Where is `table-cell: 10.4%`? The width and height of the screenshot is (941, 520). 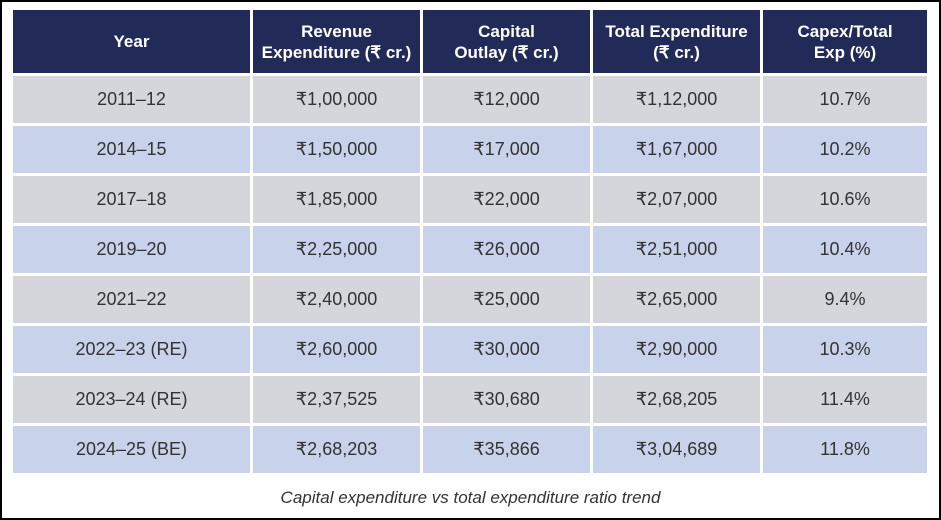 table-cell: 10.4% is located at coordinates (845, 249).